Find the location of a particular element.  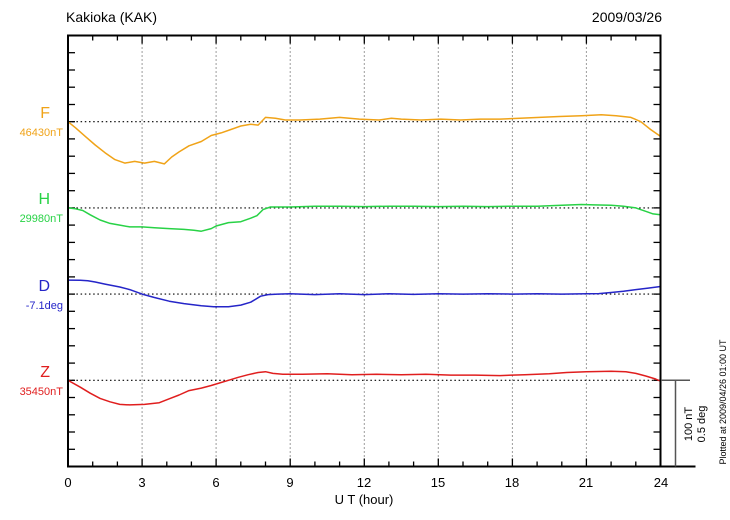

x-tick-label-6: 6 is located at coordinates (216, 482).